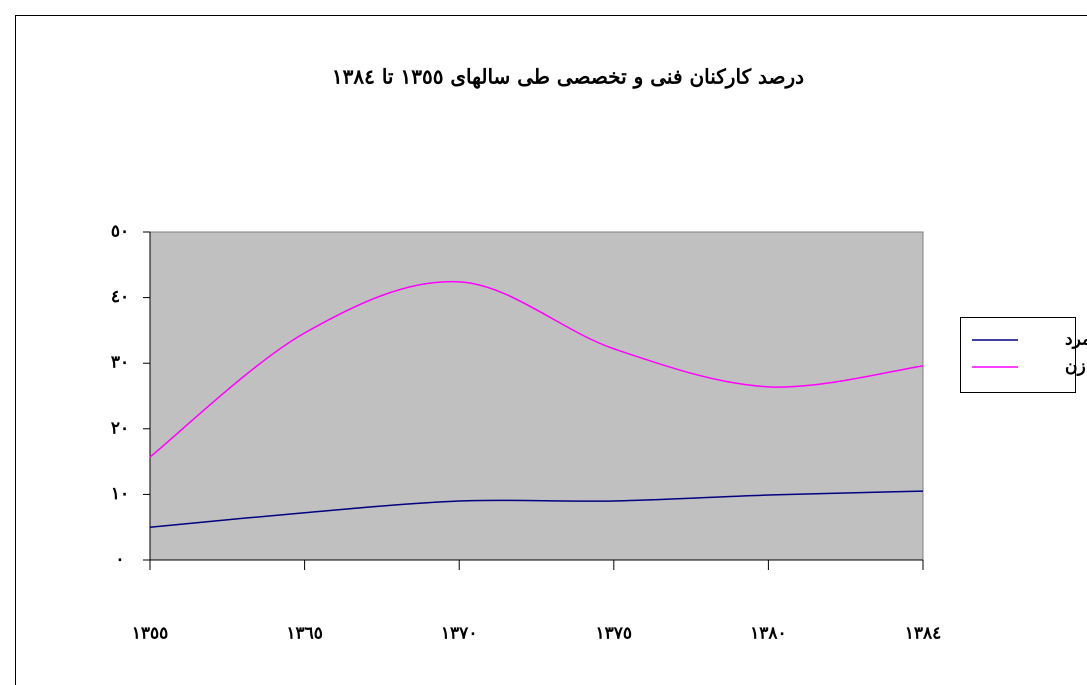  What do you see at coordinates (304, 634) in the screenshot?
I see `x-tick-label: ١٣٦٥` at bounding box center [304, 634].